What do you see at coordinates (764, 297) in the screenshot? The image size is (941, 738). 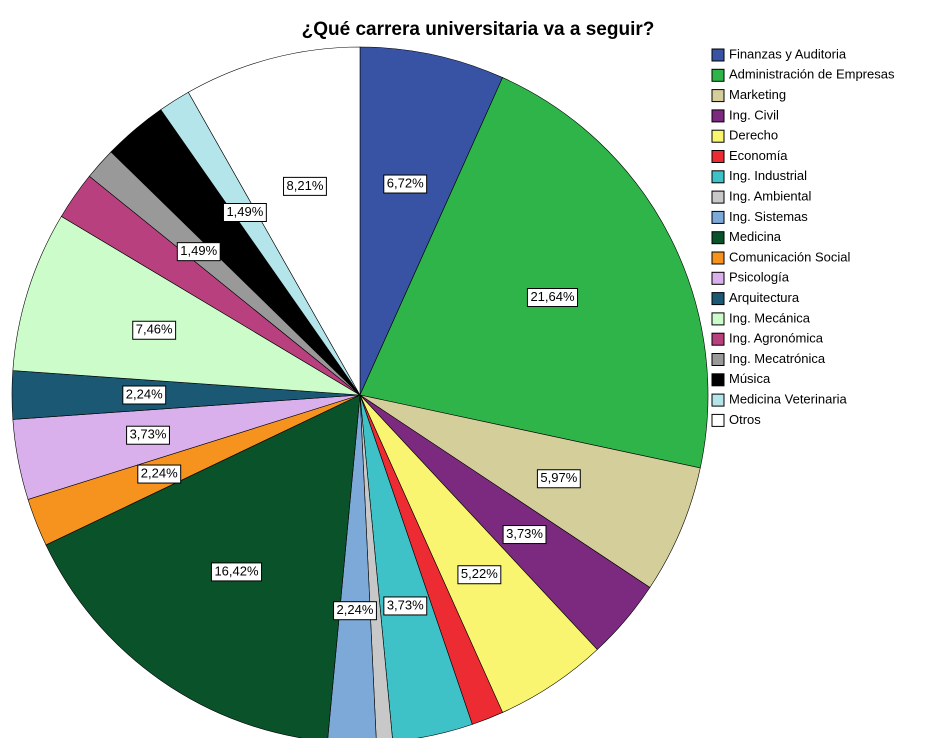 I see `legend-label: Arquitectura` at bounding box center [764, 297].